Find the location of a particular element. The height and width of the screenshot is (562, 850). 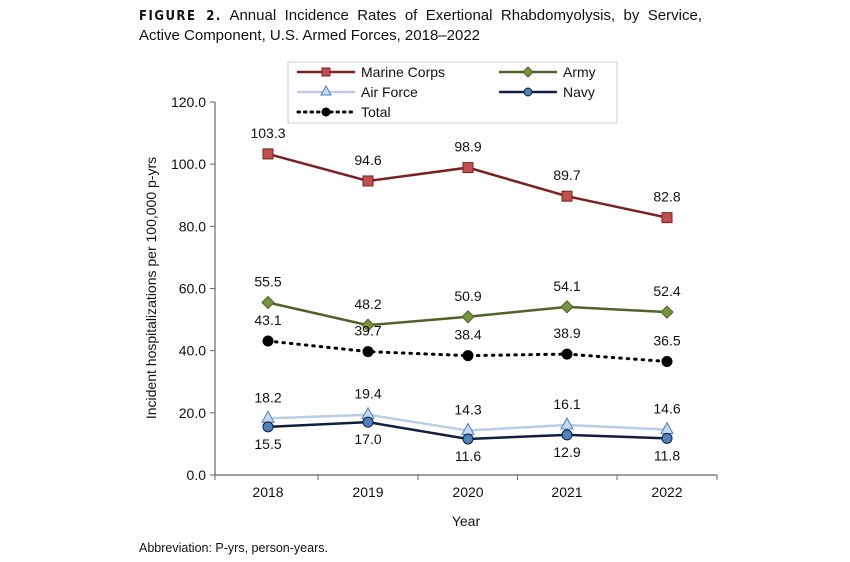

legend-item: Army is located at coordinates (547, 72).